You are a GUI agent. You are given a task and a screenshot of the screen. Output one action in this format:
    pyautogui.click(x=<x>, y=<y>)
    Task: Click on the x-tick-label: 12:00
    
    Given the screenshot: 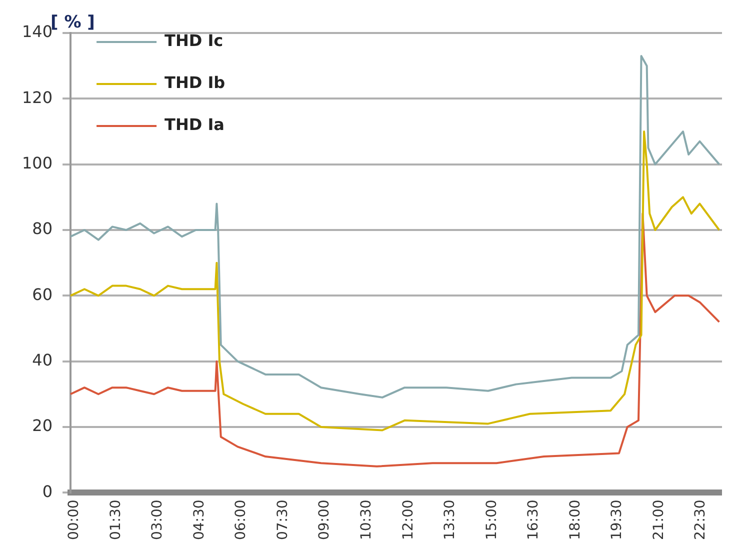 What is the action you would take?
    pyautogui.click(x=408, y=520)
    